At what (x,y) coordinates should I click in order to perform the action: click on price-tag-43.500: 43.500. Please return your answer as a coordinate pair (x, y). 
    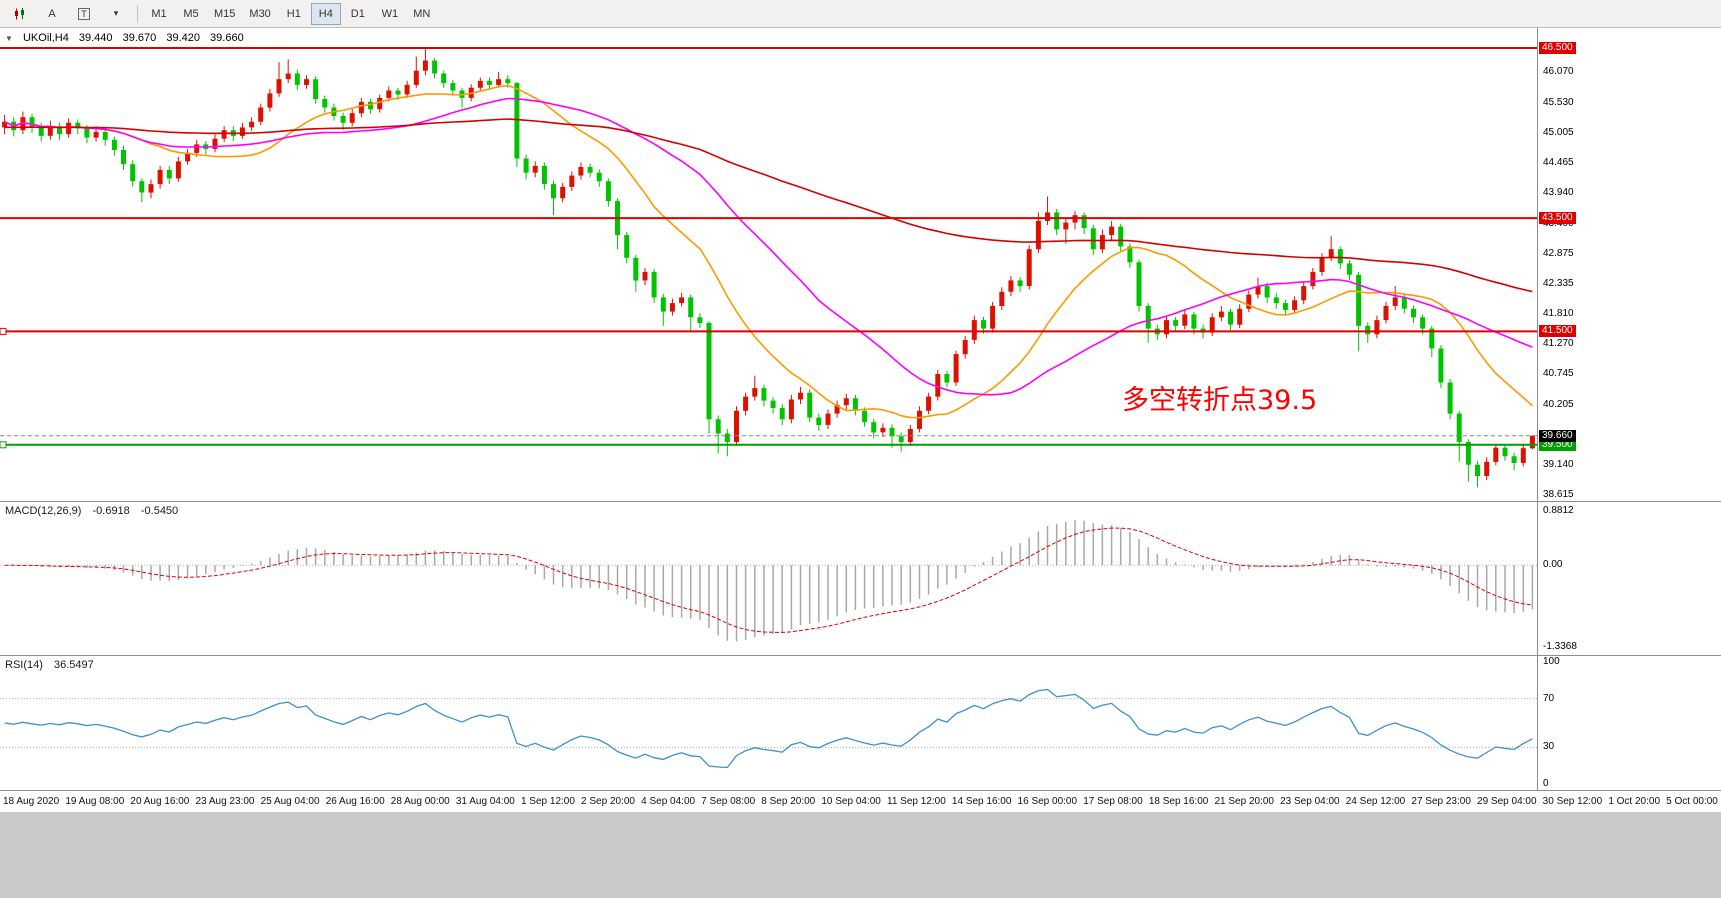
    Looking at the image, I should click on (1557, 218).